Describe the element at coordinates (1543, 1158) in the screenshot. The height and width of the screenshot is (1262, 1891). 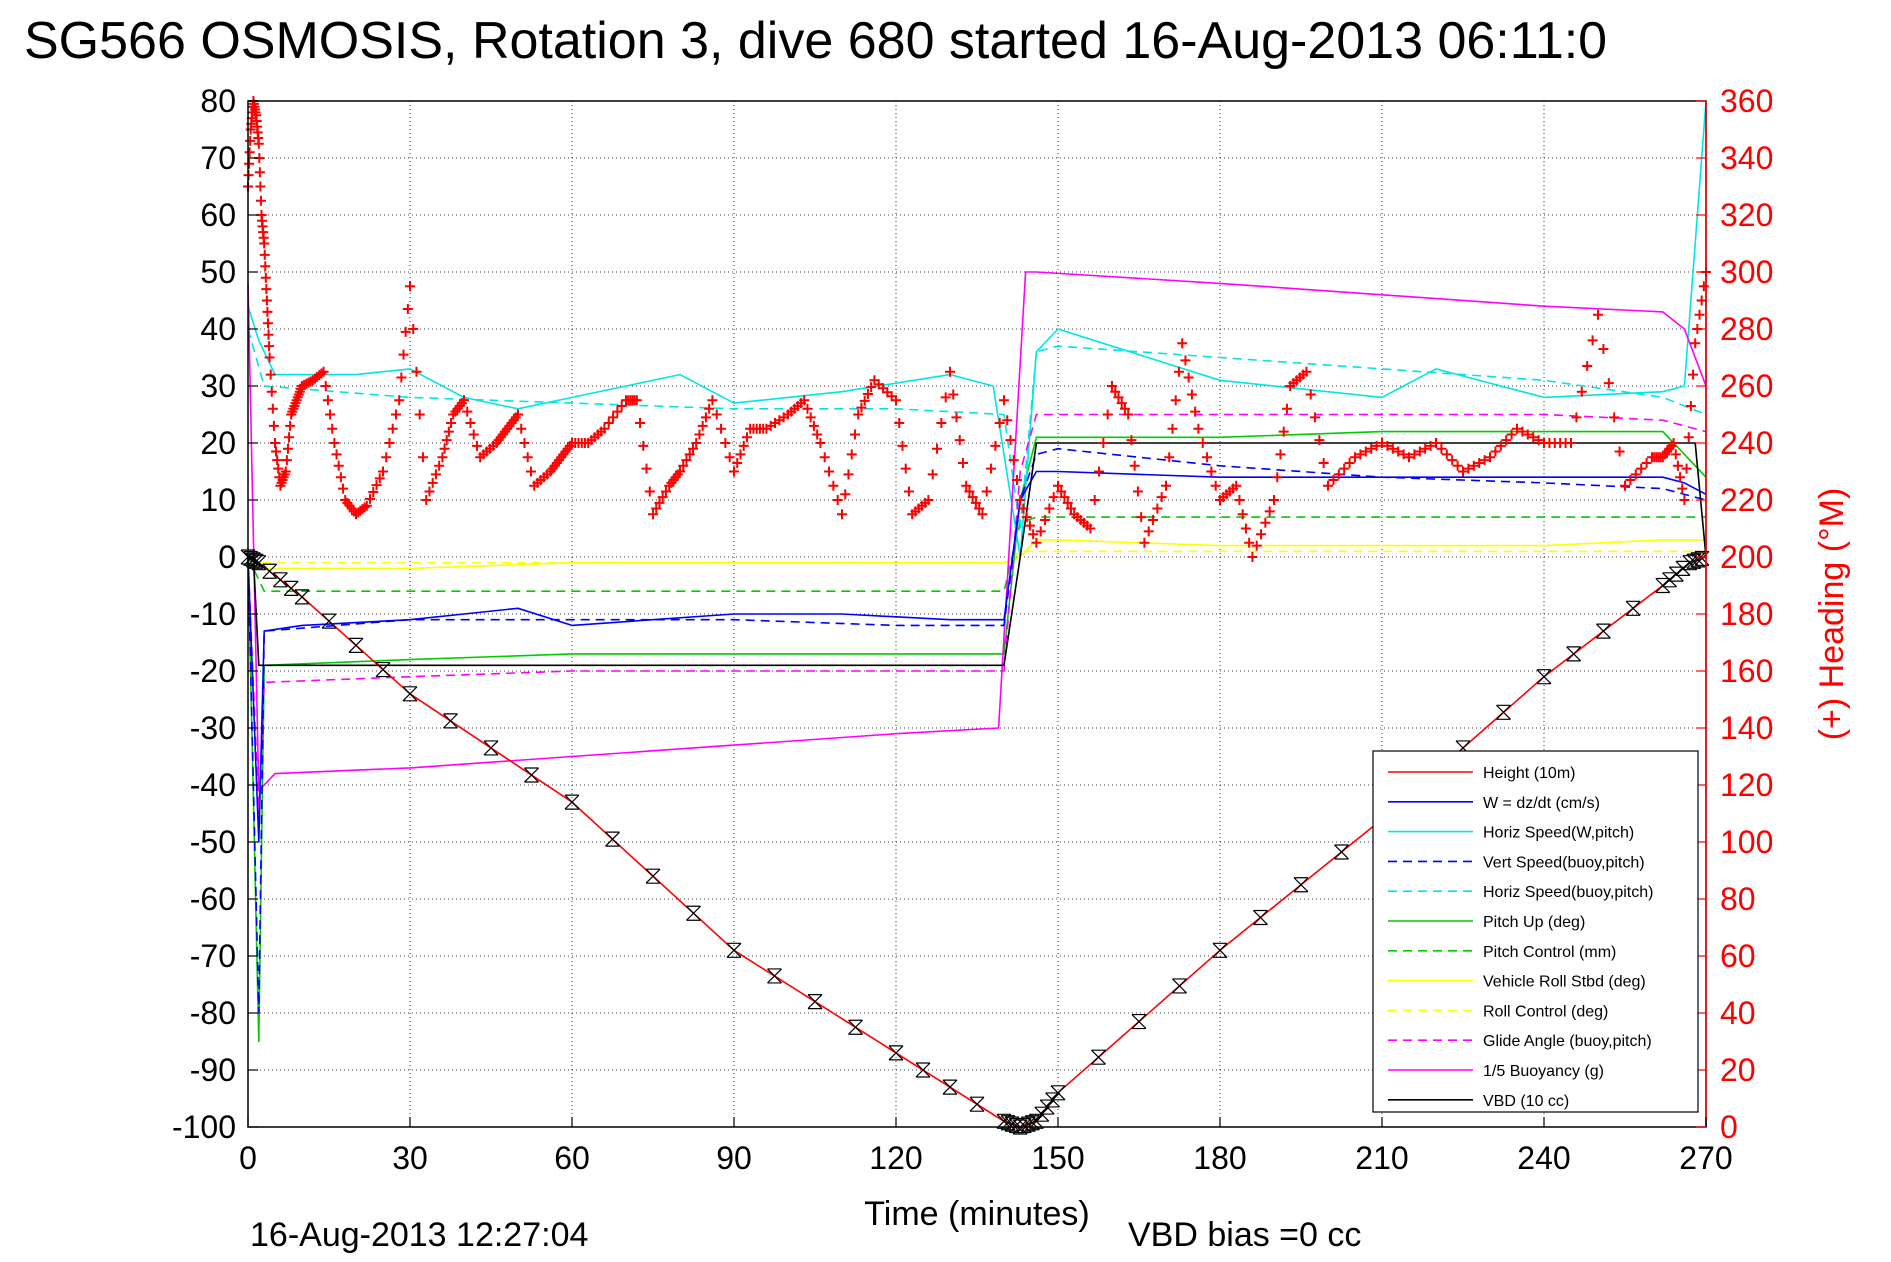
I see `x-tick-label: 240` at that location.